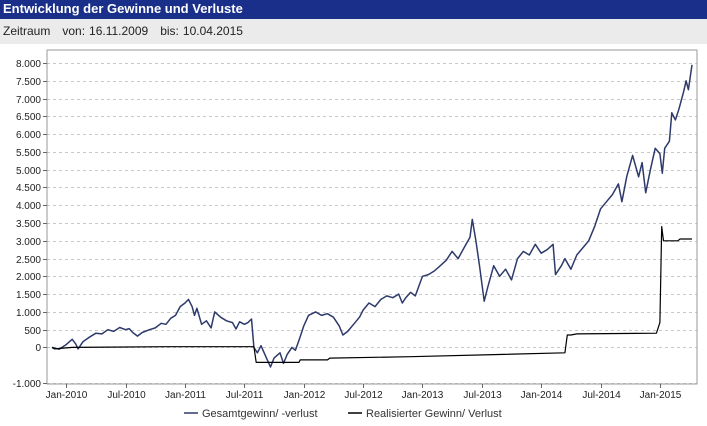  What do you see at coordinates (28, 313) in the screenshot?
I see `y-tick-label: 1.000` at bounding box center [28, 313].